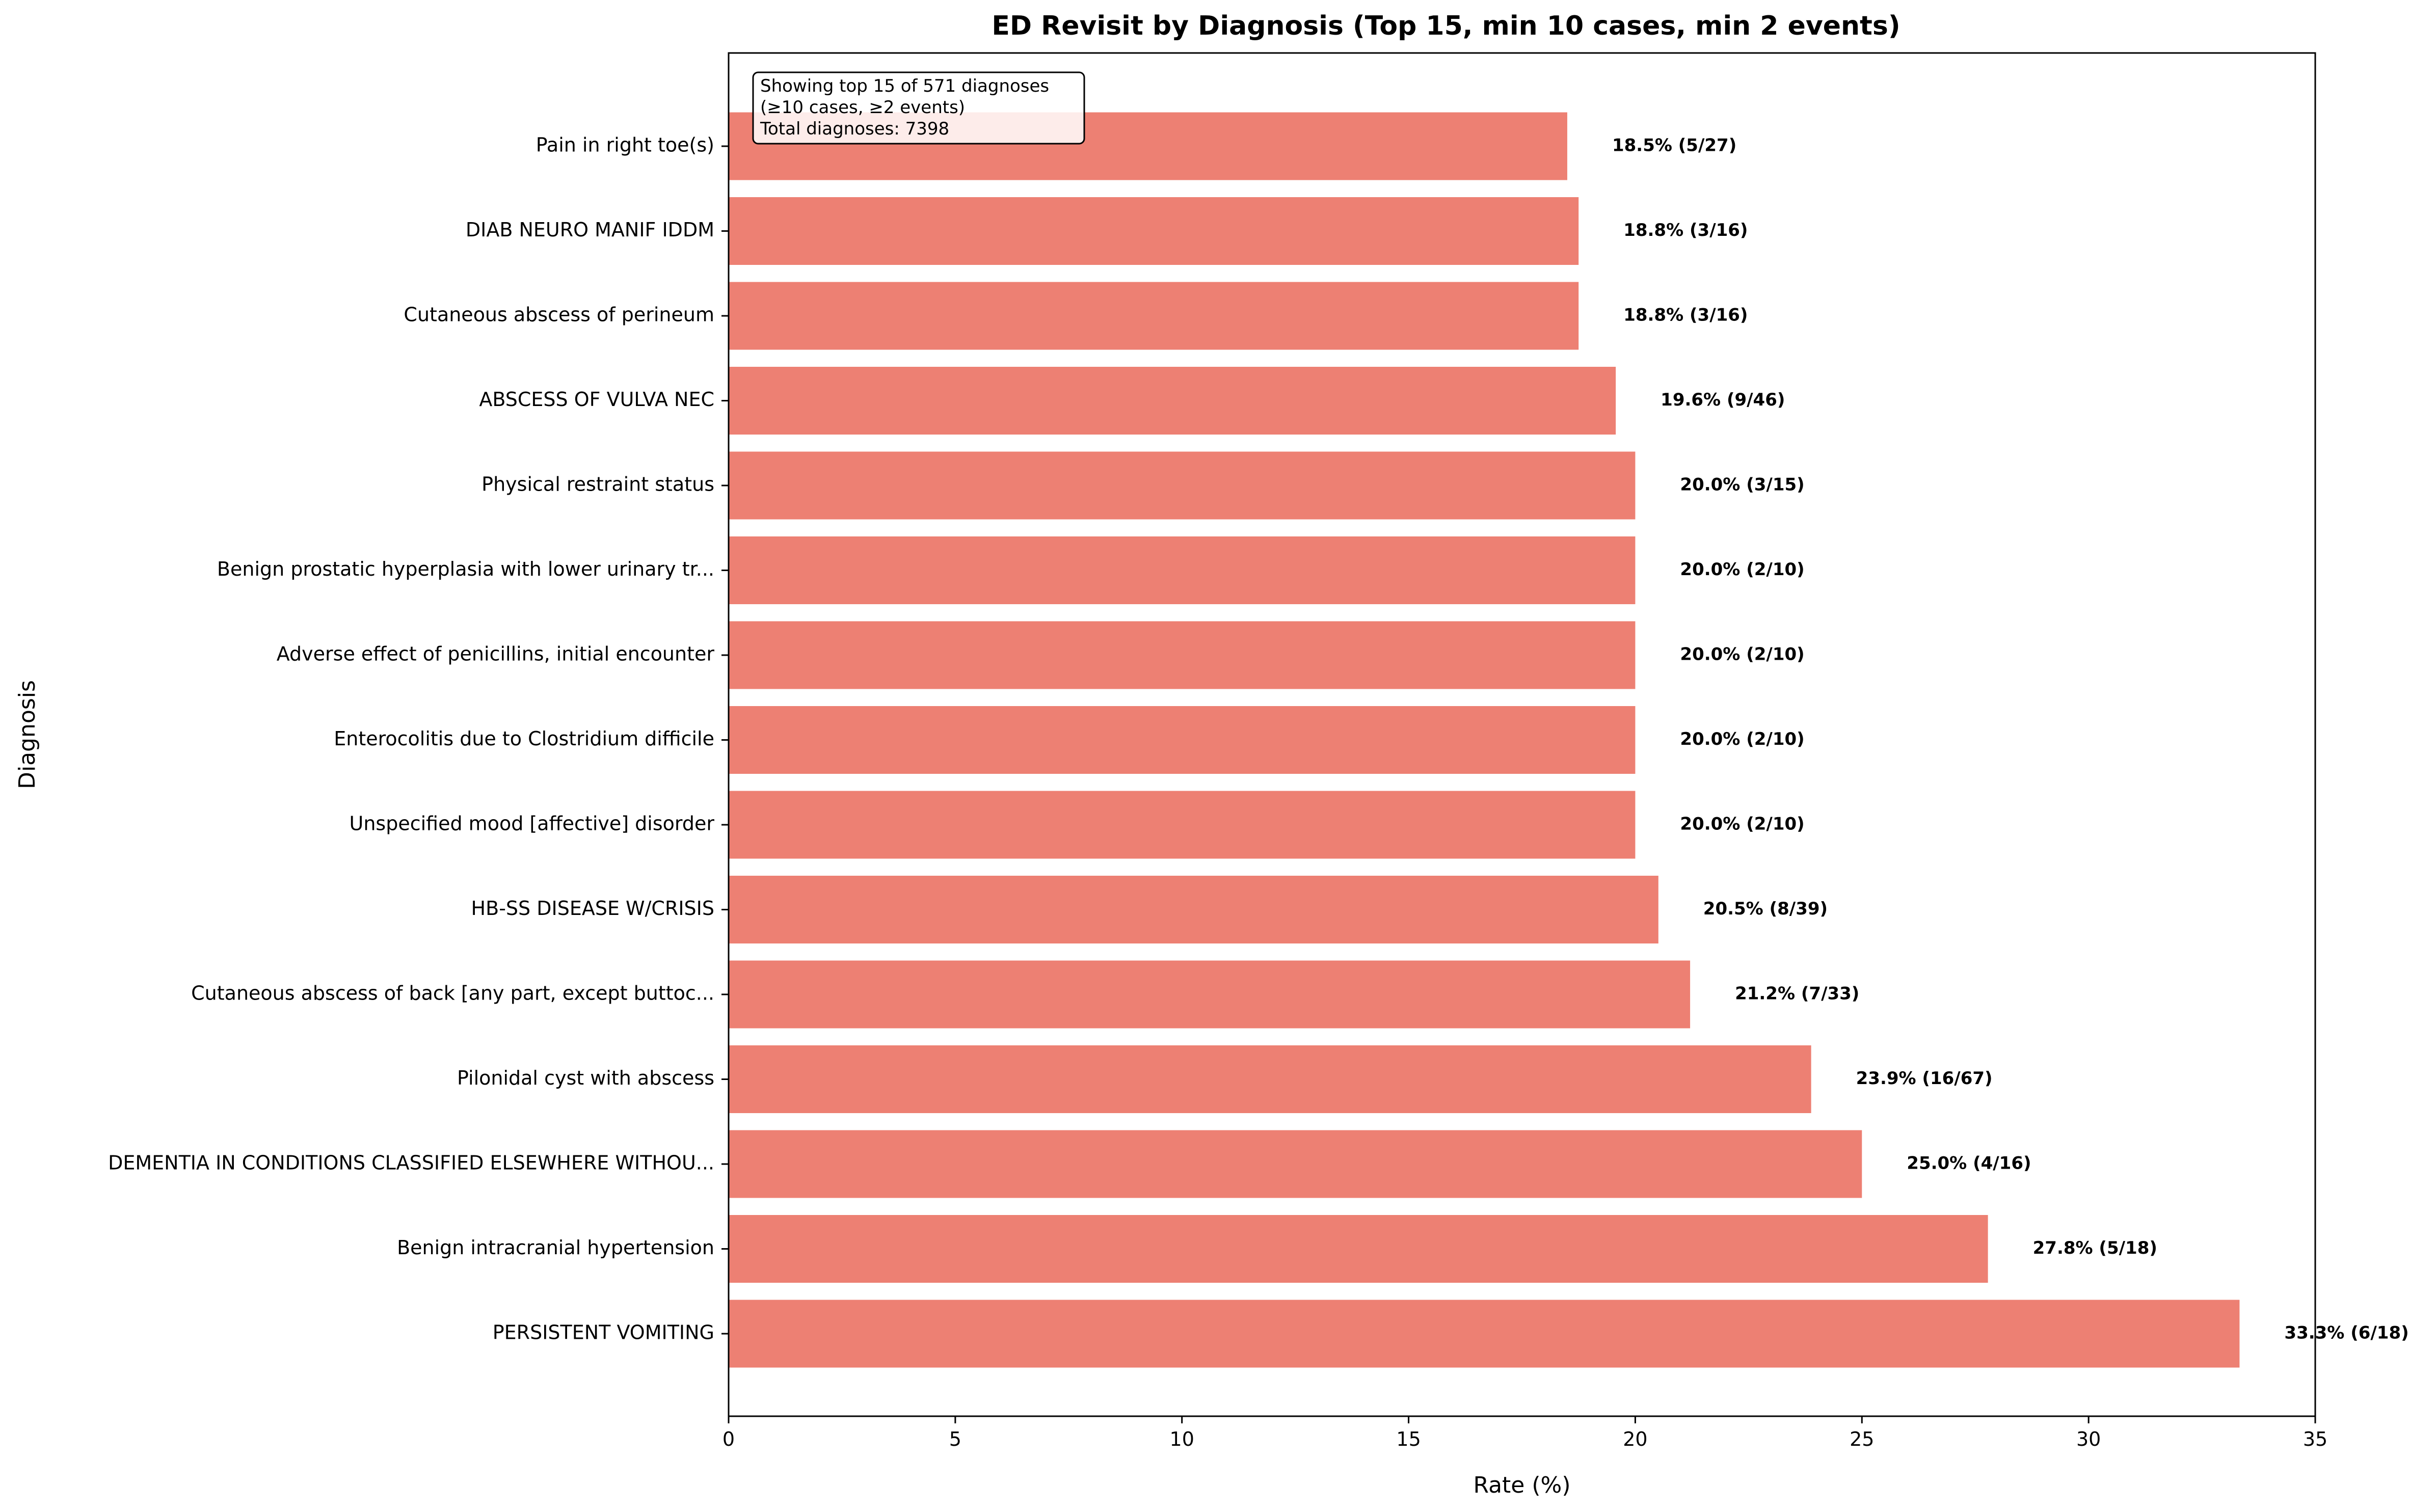 Image resolution: width=2436 pixels, height=1512 pixels. Describe the element at coordinates (1723, 400) in the screenshot. I see `data-label: 19.6% (9/46)` at that location.